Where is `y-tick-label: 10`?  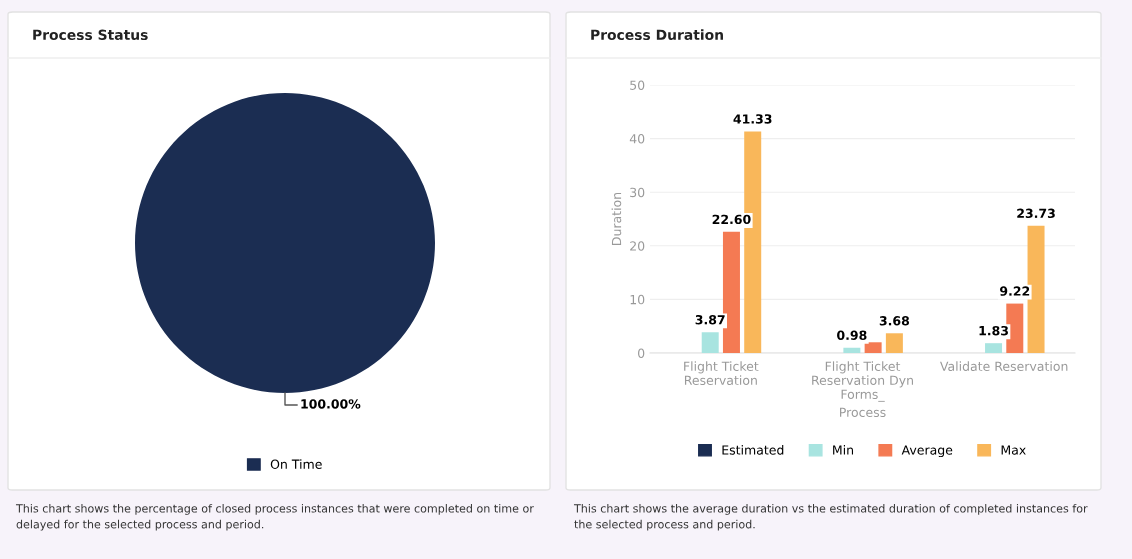
y-tick-label: 10 is located at coordinates (637, 299).